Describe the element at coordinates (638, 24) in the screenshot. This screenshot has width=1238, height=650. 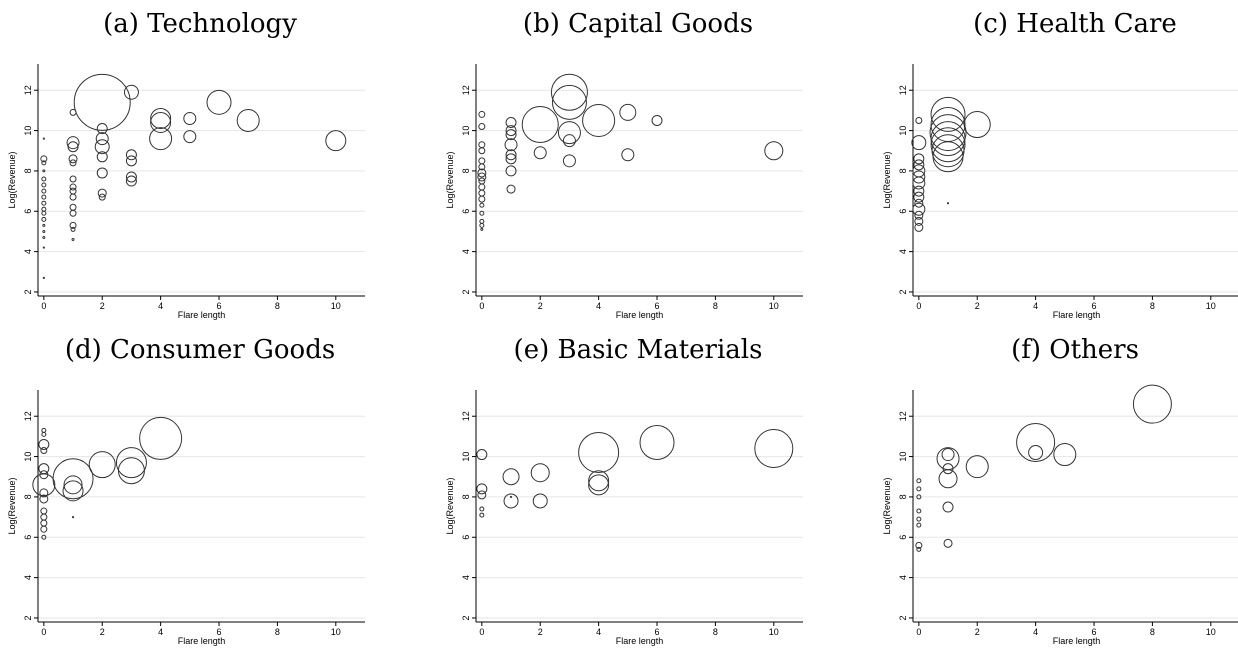
I see `panel-title: (b) Capital Goods` at that location.